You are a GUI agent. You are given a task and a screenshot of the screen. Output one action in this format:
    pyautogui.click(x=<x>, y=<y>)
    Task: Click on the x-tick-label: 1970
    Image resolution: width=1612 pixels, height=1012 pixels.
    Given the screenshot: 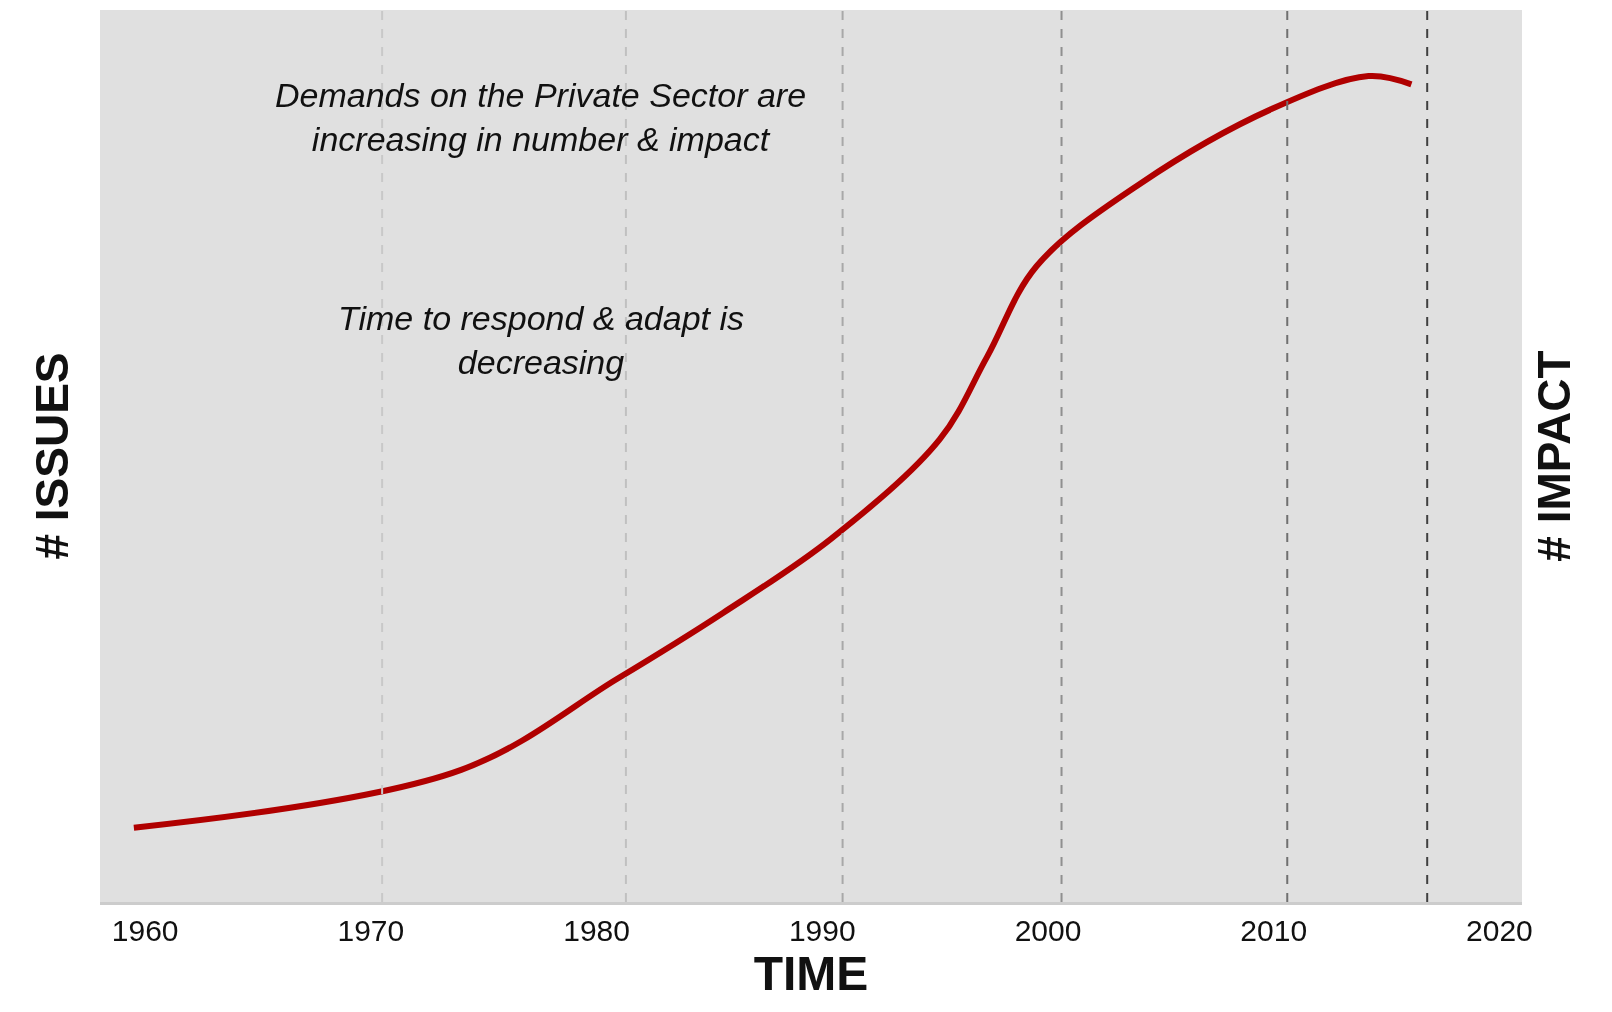 What is the action you would take?
    pyautogui.click(x=371, y=930)
    